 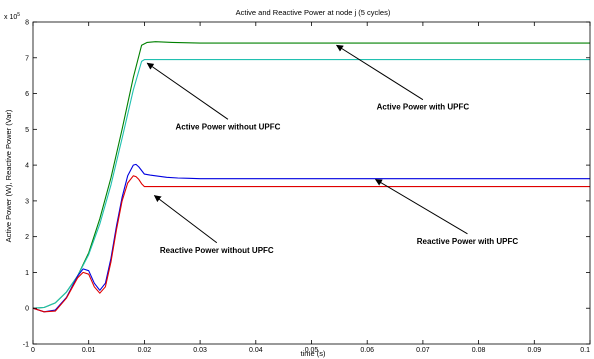 I want to click on x-tick-label: 0, so click(x=33, y=350).